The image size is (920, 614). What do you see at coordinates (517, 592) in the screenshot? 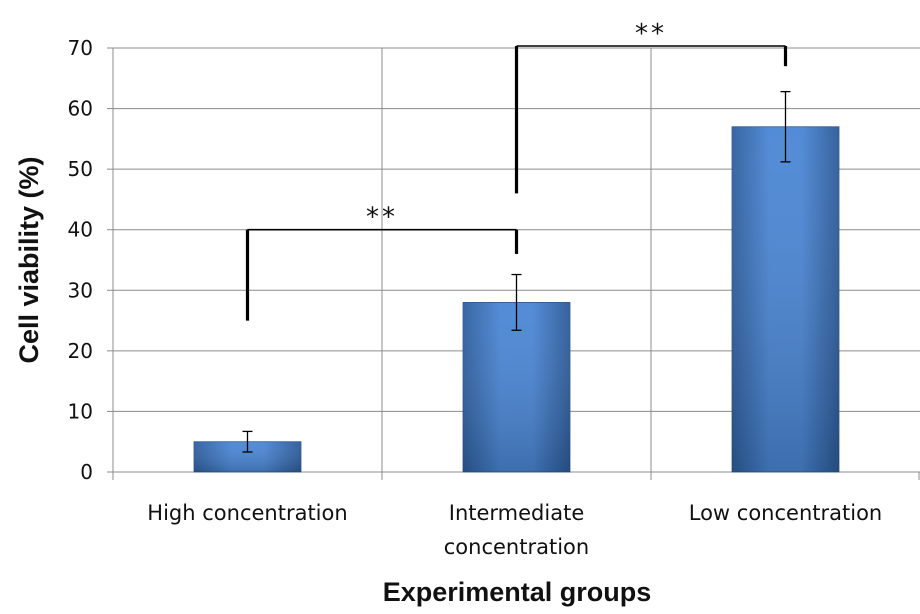
I see `x-axis-title: Experimental groups` at bounding box center [517, 592].